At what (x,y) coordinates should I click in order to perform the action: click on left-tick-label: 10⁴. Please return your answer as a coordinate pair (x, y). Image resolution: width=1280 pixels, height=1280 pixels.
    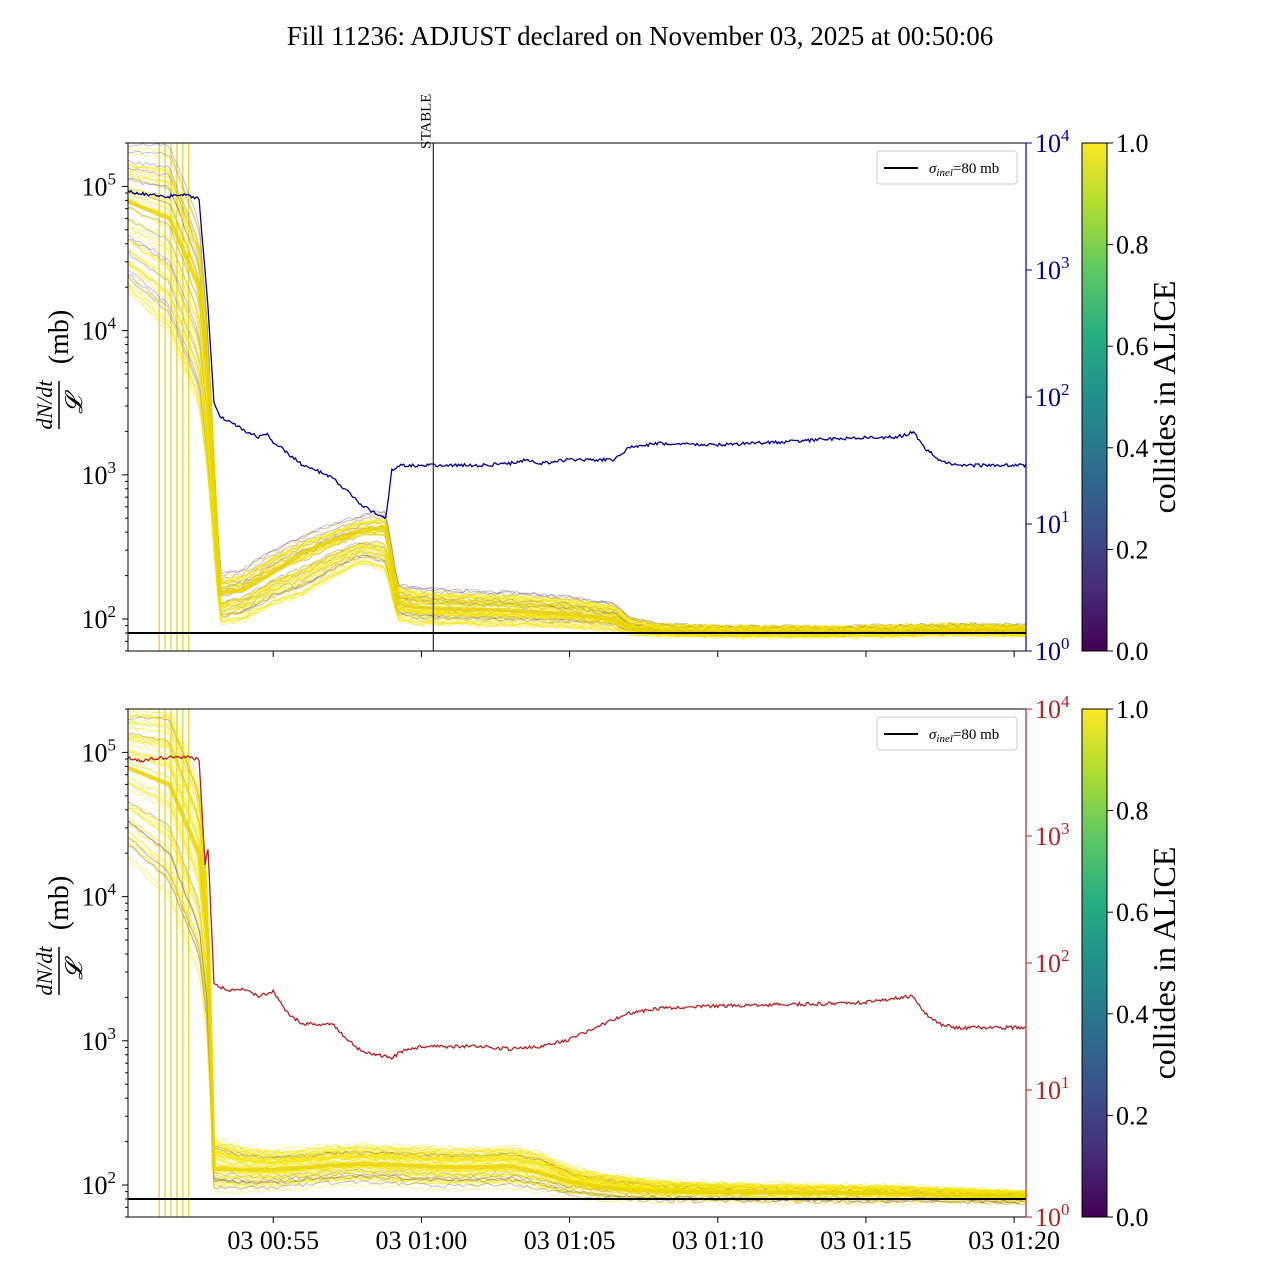
    Looking at the image, I should click on (99, 896).